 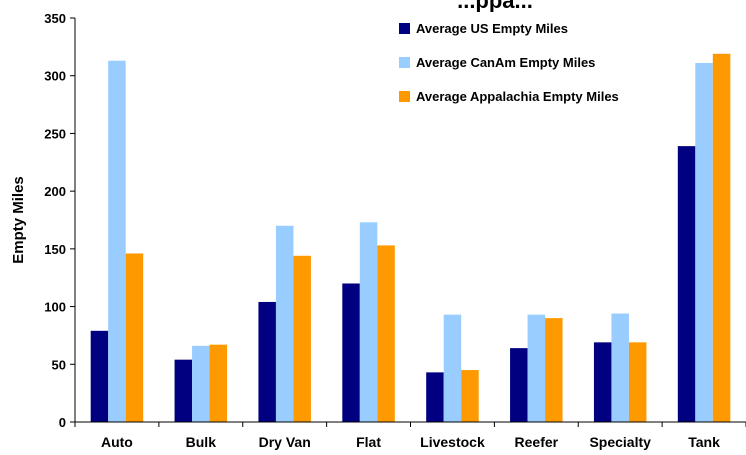 What do you see at coordinates (55, 307) in the screenshot?
I see `y-tick-label: 100` at bounding box center [55, 307].